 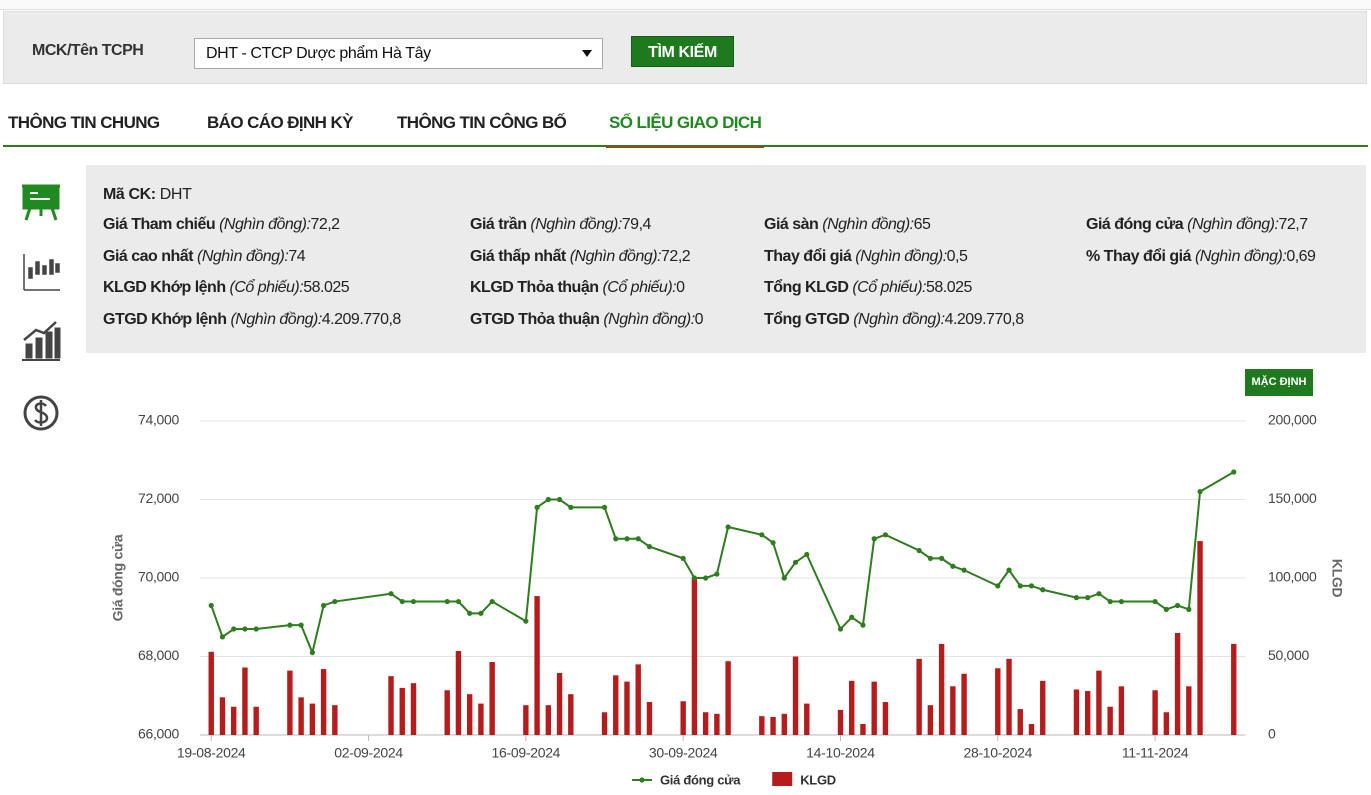 What do you see at coordinates (280, 122) in the screenshot?
I see `tab: BÁO CÁO ĐỊNH KỲ` at bounding box center [280, 122].